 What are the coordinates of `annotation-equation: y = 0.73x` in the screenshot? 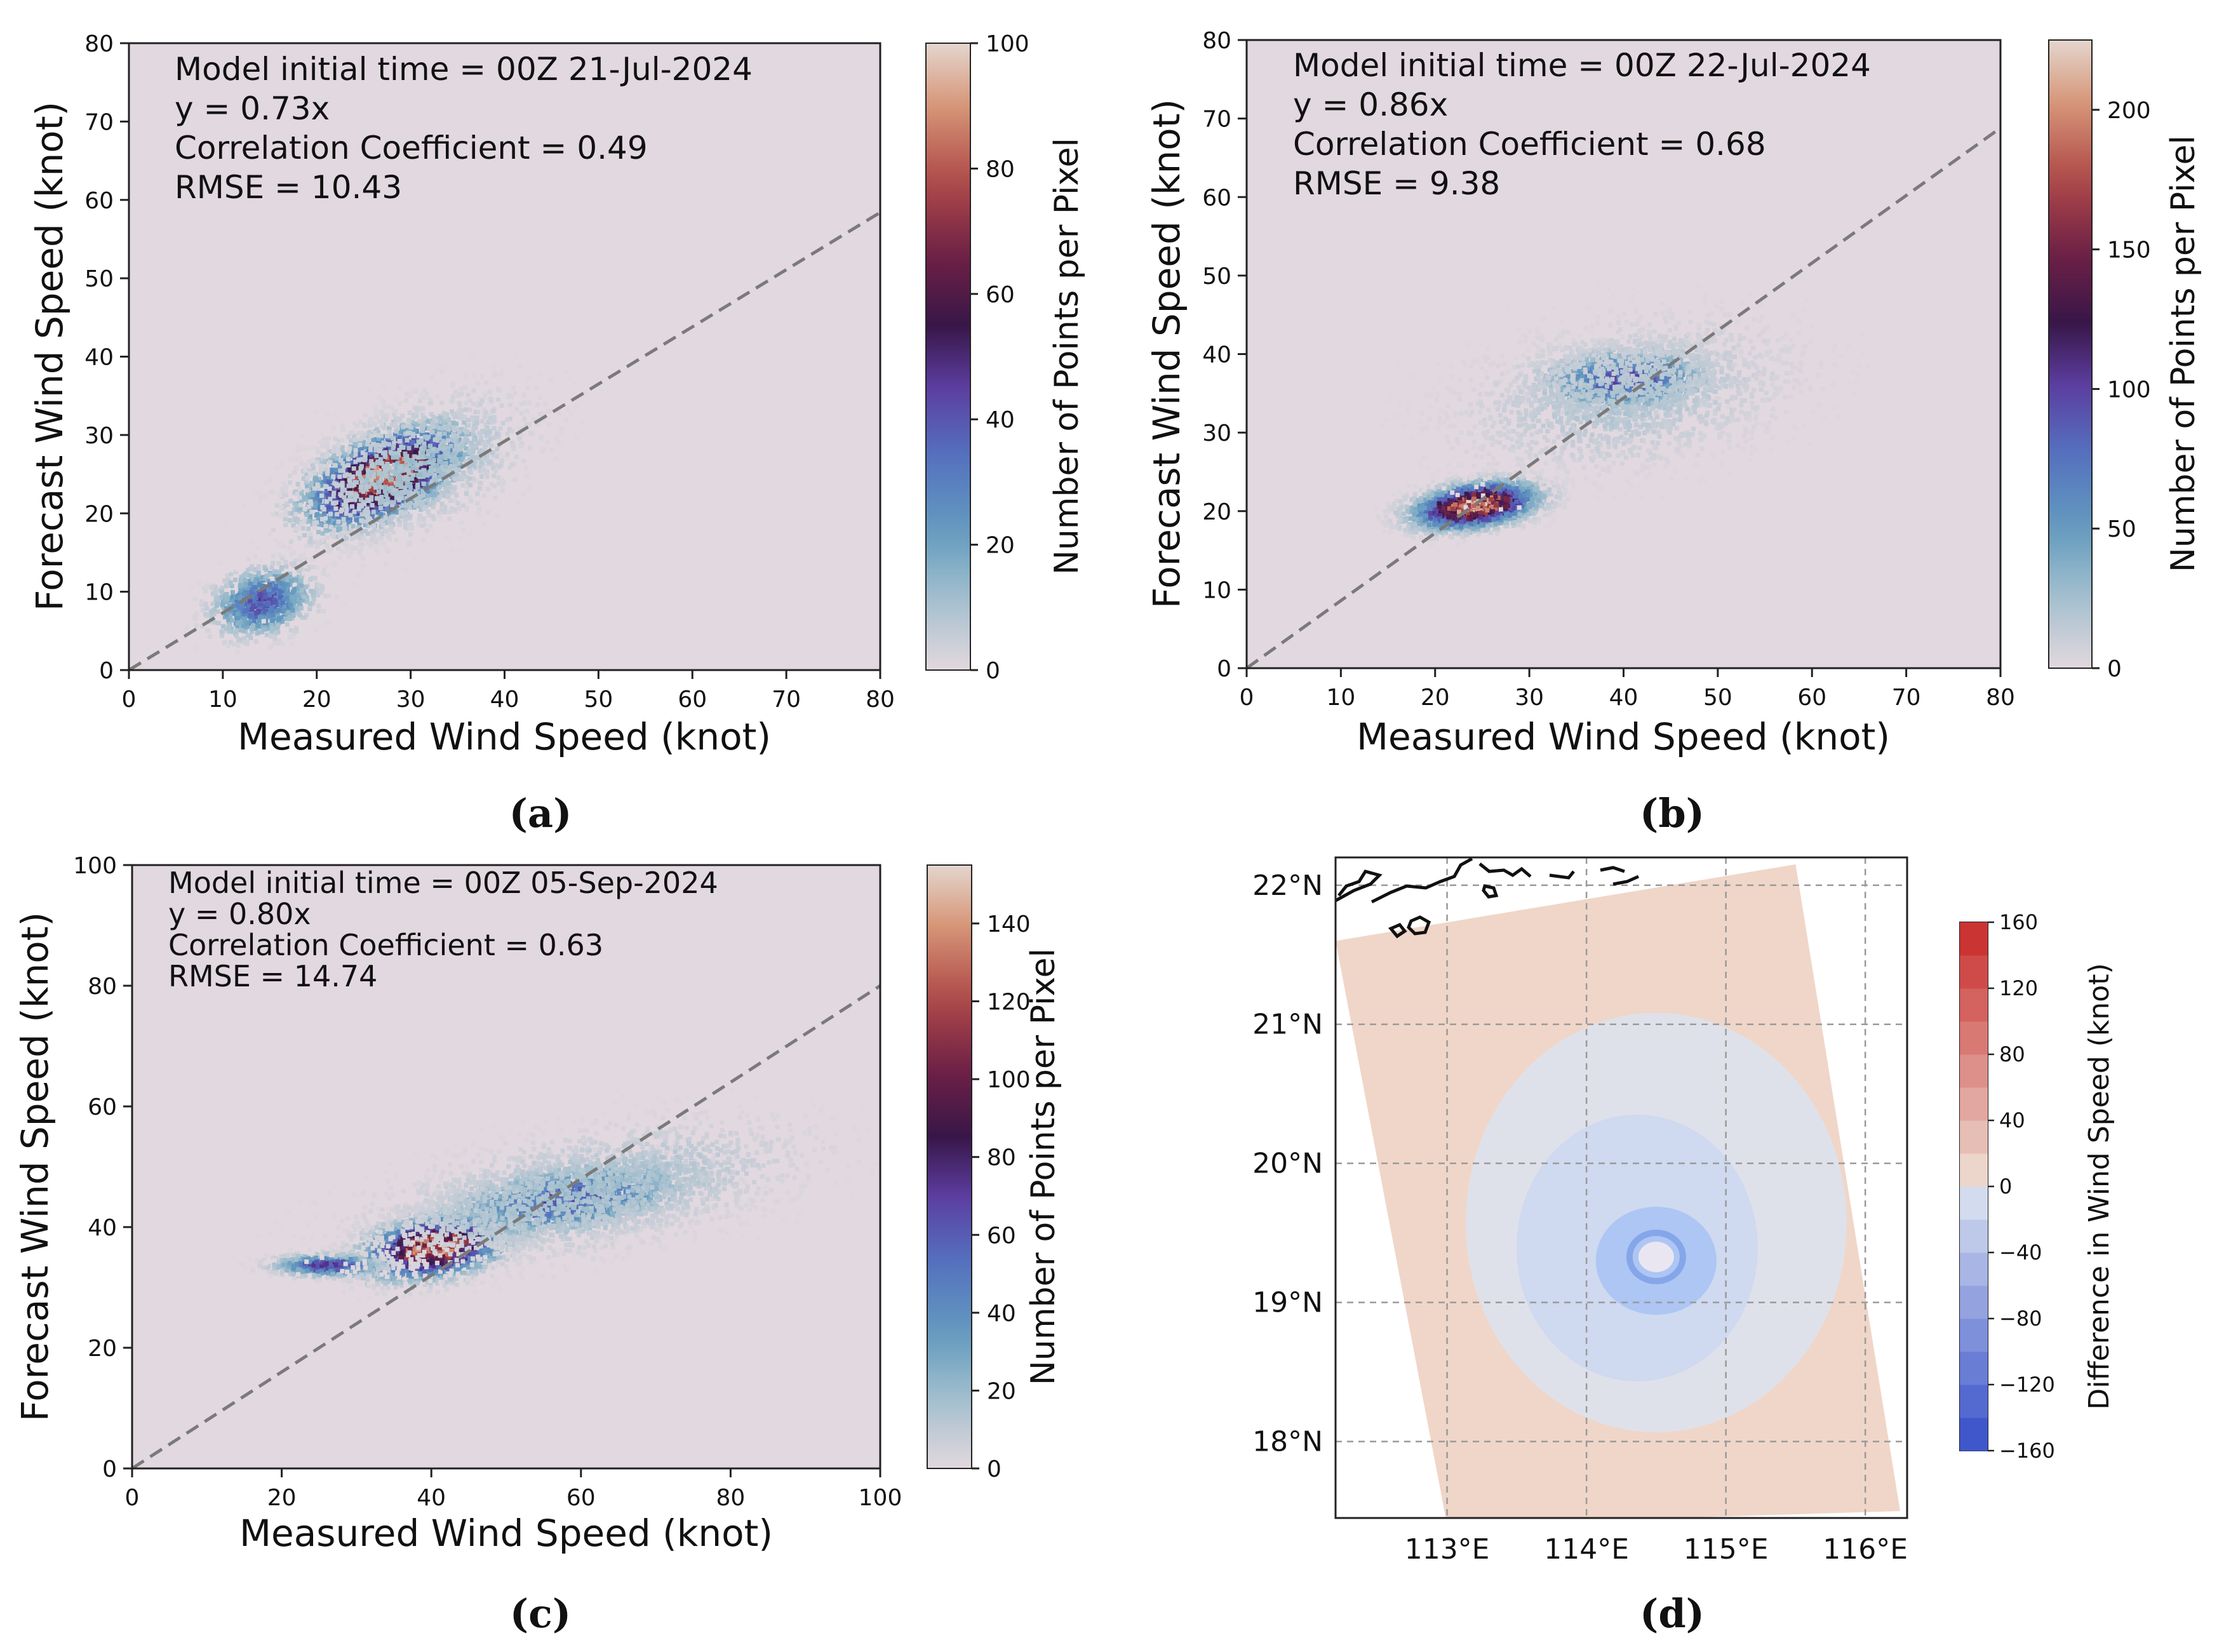 It's located at (253, 109).